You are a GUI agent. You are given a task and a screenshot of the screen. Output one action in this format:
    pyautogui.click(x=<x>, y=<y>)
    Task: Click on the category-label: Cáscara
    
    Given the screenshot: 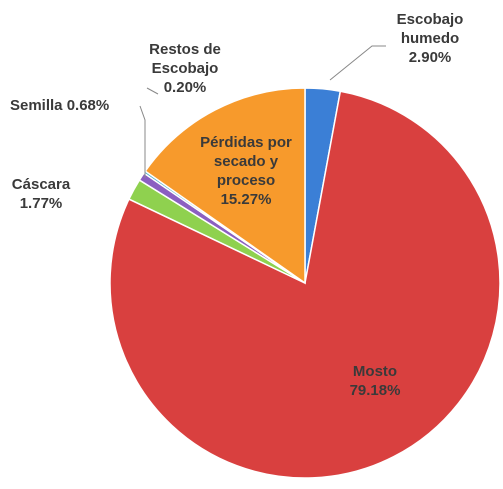 What is the action you would take?
    pyautogui.click(x=41, y=184)
    